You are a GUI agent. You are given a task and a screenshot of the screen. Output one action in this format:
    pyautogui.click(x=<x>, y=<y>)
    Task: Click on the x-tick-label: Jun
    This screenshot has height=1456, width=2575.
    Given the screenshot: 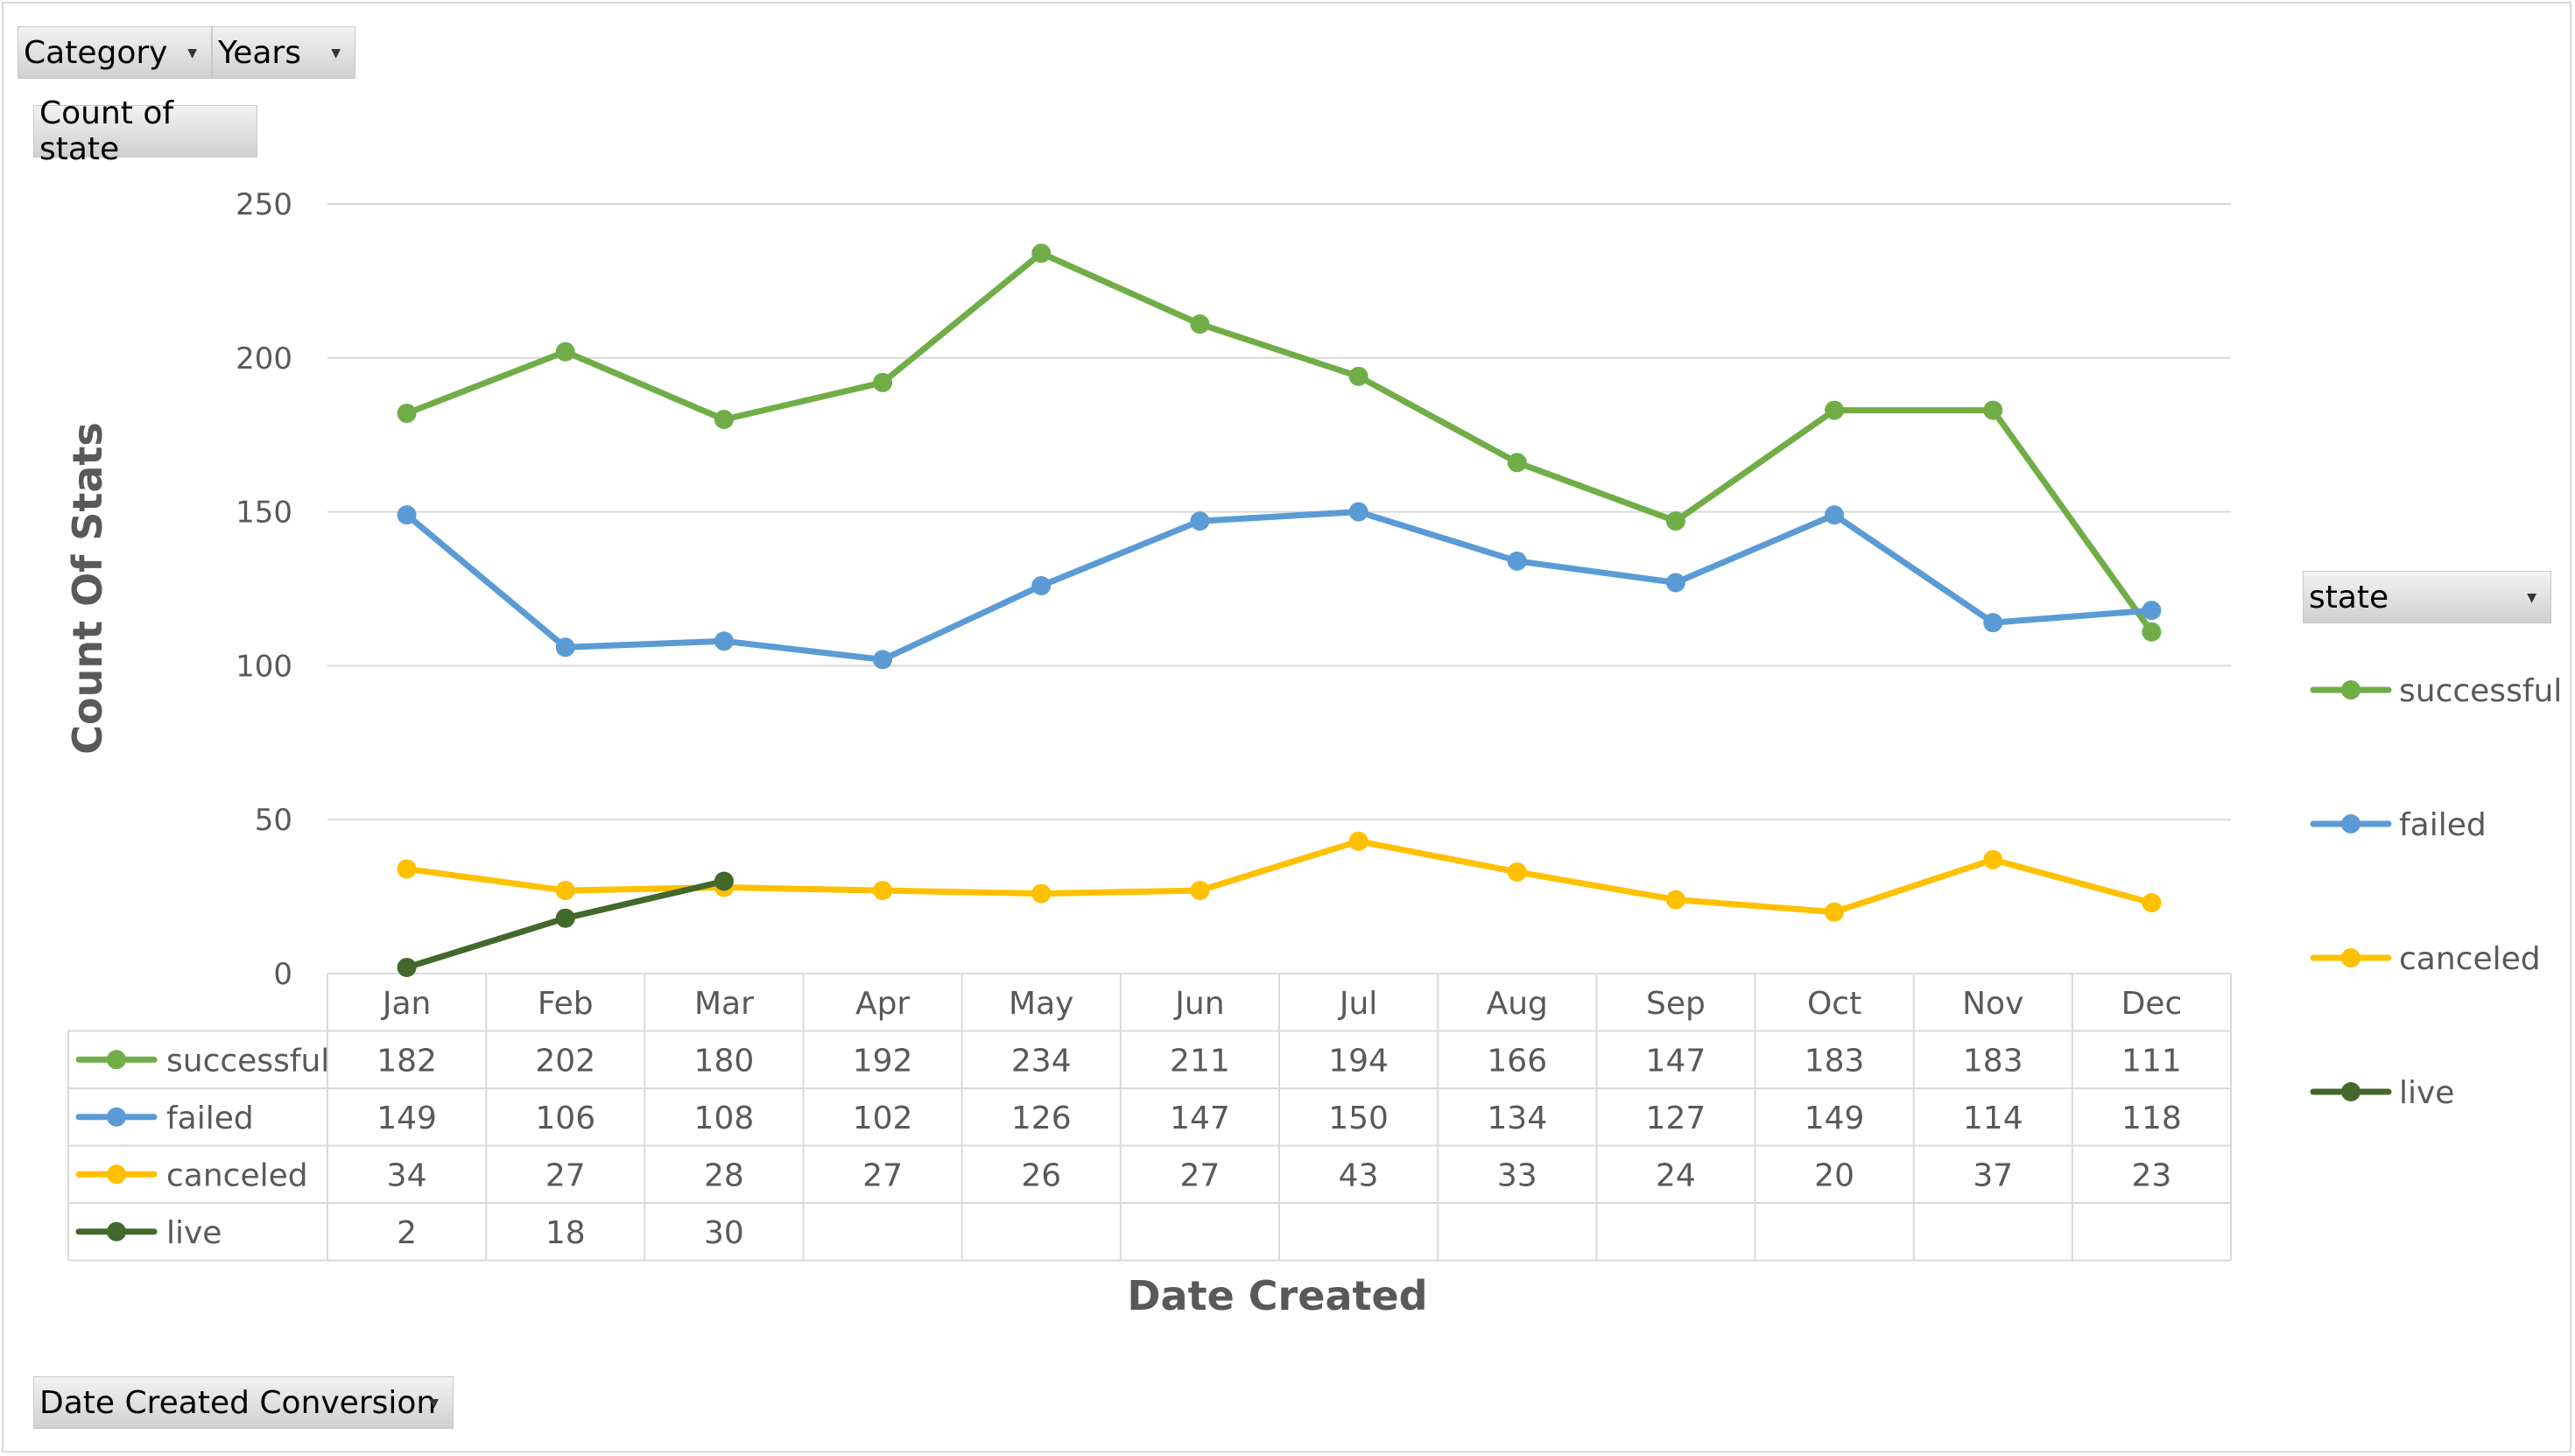 What is the action you would take?
    pyautogui.click(x=1198, y=1004)
    